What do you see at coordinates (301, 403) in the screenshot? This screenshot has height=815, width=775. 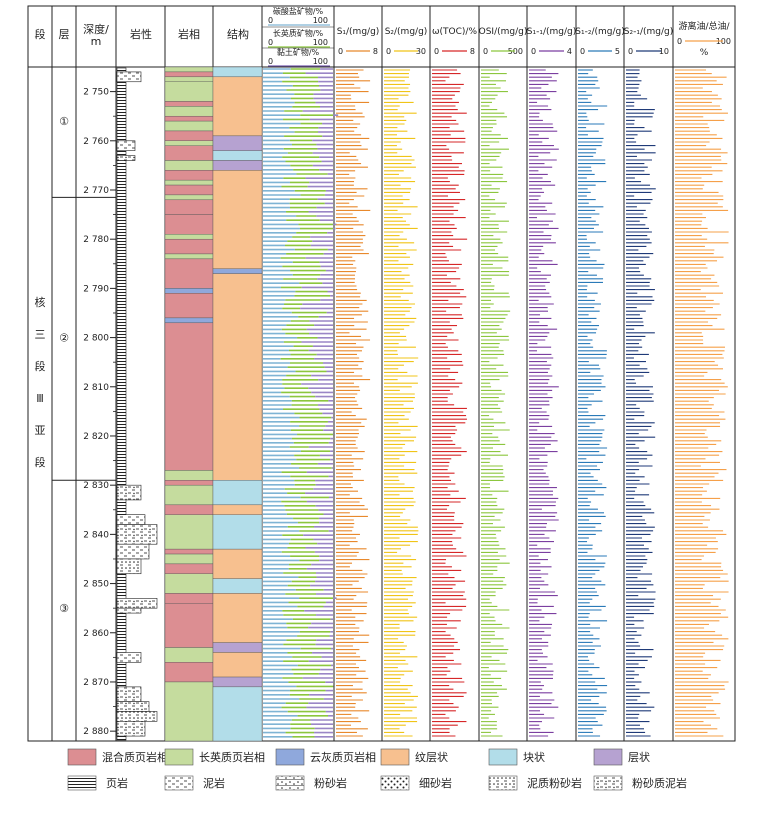 I see `mineral-column` at bounding box center [301, 403].